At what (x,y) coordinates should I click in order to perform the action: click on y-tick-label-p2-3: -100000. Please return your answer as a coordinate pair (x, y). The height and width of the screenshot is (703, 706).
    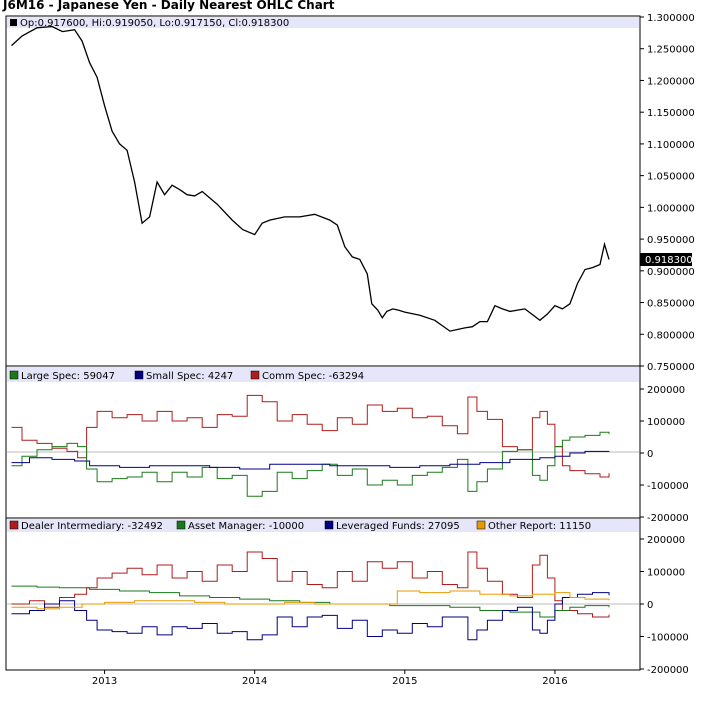
    Looking at the image, I should click on (668, 638).